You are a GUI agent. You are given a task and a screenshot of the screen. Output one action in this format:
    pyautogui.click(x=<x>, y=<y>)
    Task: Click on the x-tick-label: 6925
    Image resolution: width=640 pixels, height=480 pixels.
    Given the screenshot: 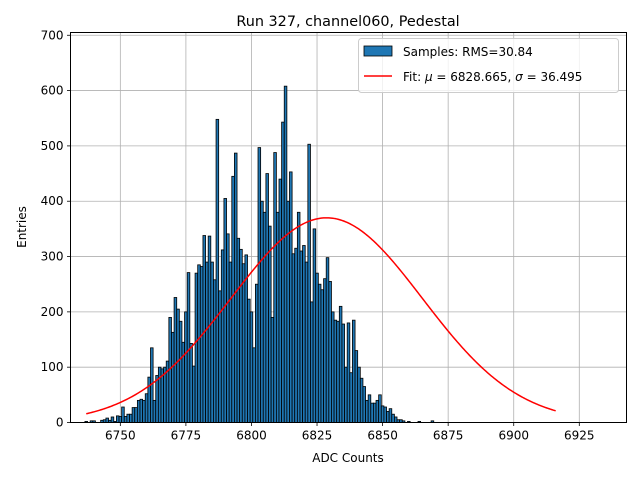 What is the action you would take?
    pyautogui.click(x=579, y=436)
    